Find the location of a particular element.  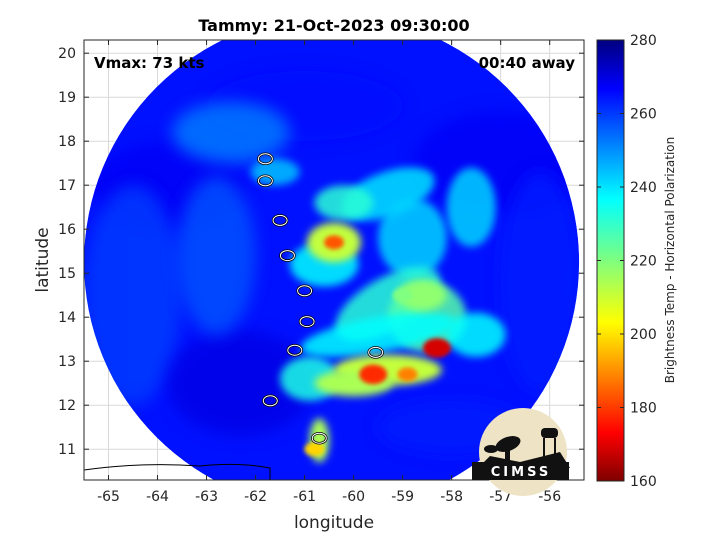

y-tick-label: 15 is located at coordinates (67, 274).